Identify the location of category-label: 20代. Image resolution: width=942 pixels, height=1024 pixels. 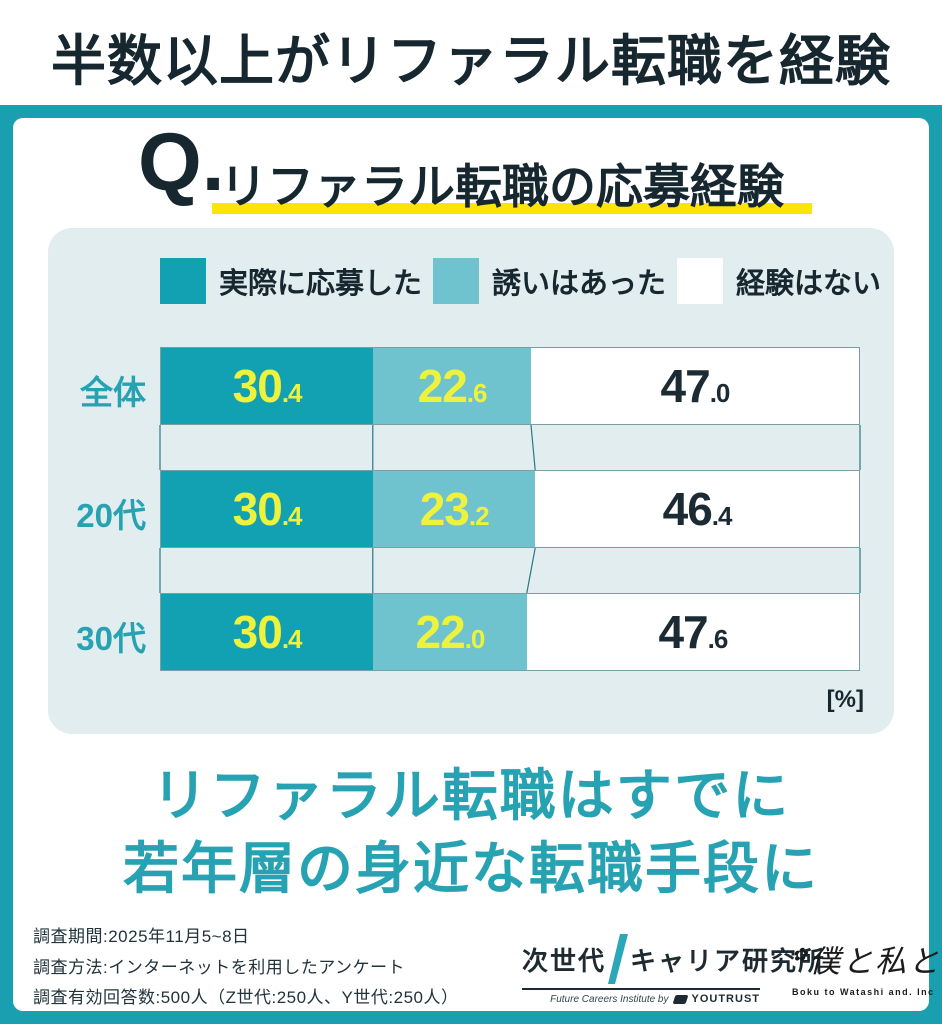
(111, 515).